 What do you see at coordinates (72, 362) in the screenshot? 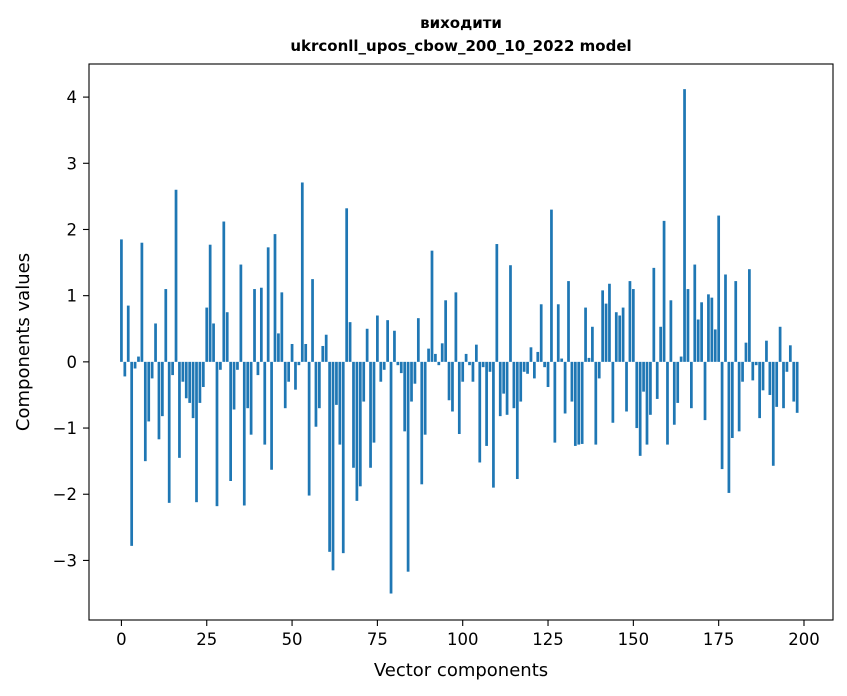
I see `y-tick-label: 0` at bounding box center [72, 362].